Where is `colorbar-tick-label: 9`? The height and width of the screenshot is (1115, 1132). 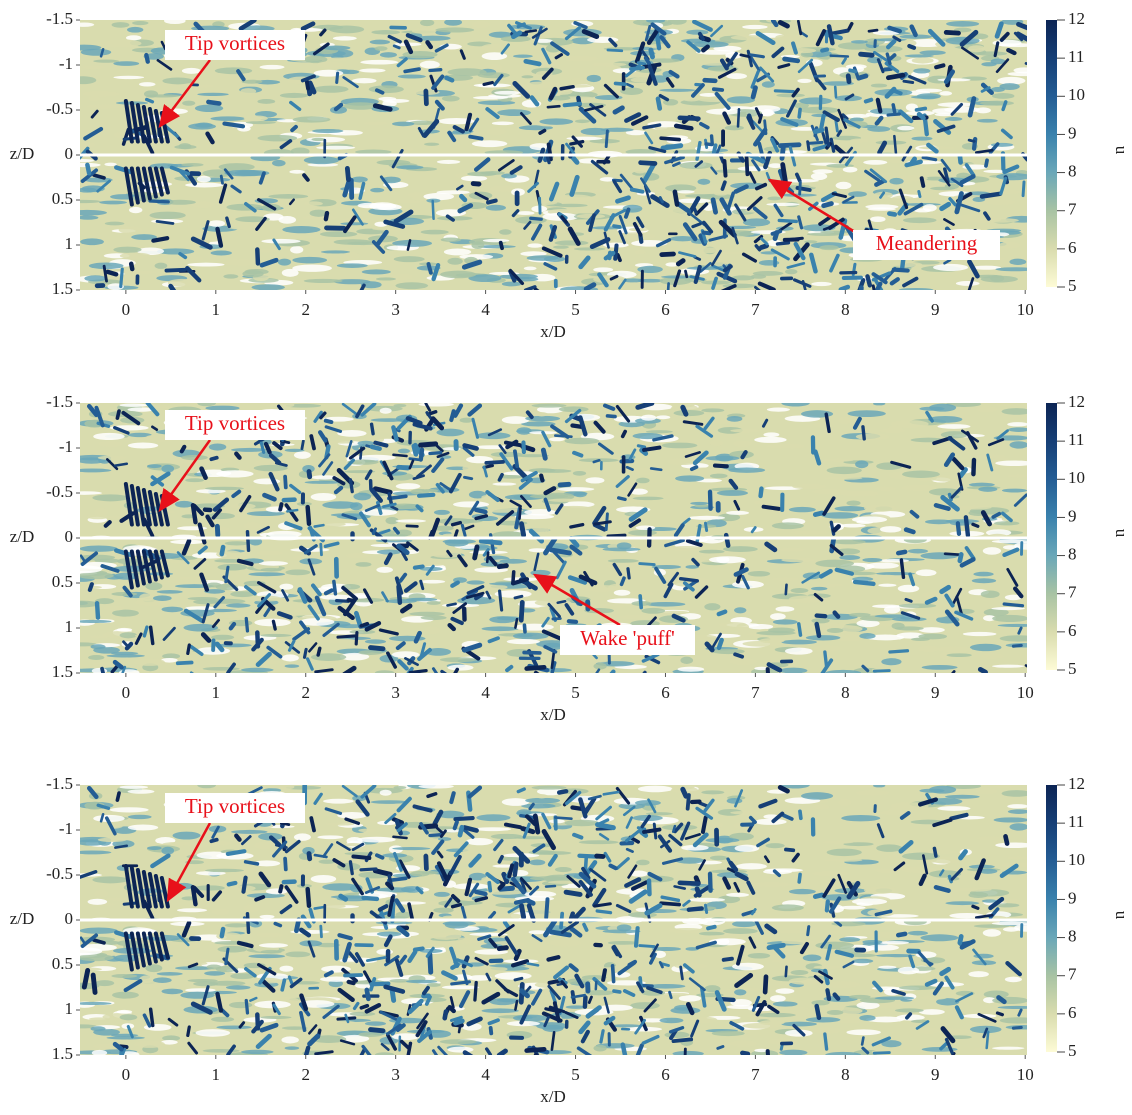 colorbar-tick-label: 9 is located at coordinates (1072, 897).